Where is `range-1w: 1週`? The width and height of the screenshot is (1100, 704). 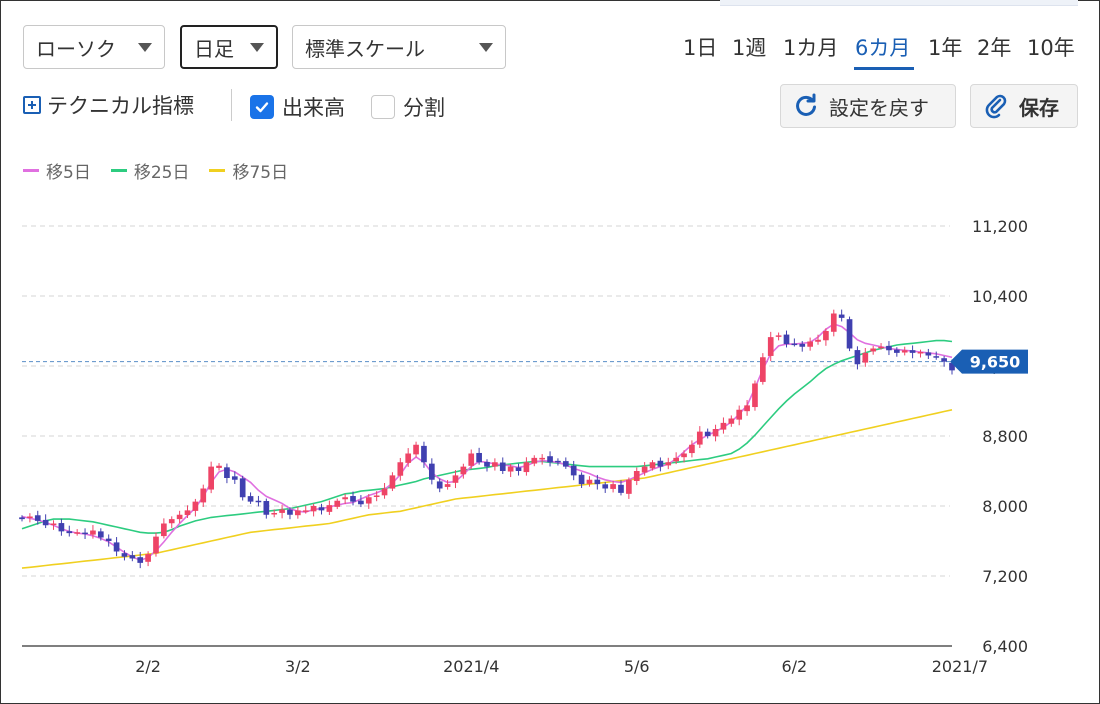
range-1w: 1週 is located at coordinates (749, 48).